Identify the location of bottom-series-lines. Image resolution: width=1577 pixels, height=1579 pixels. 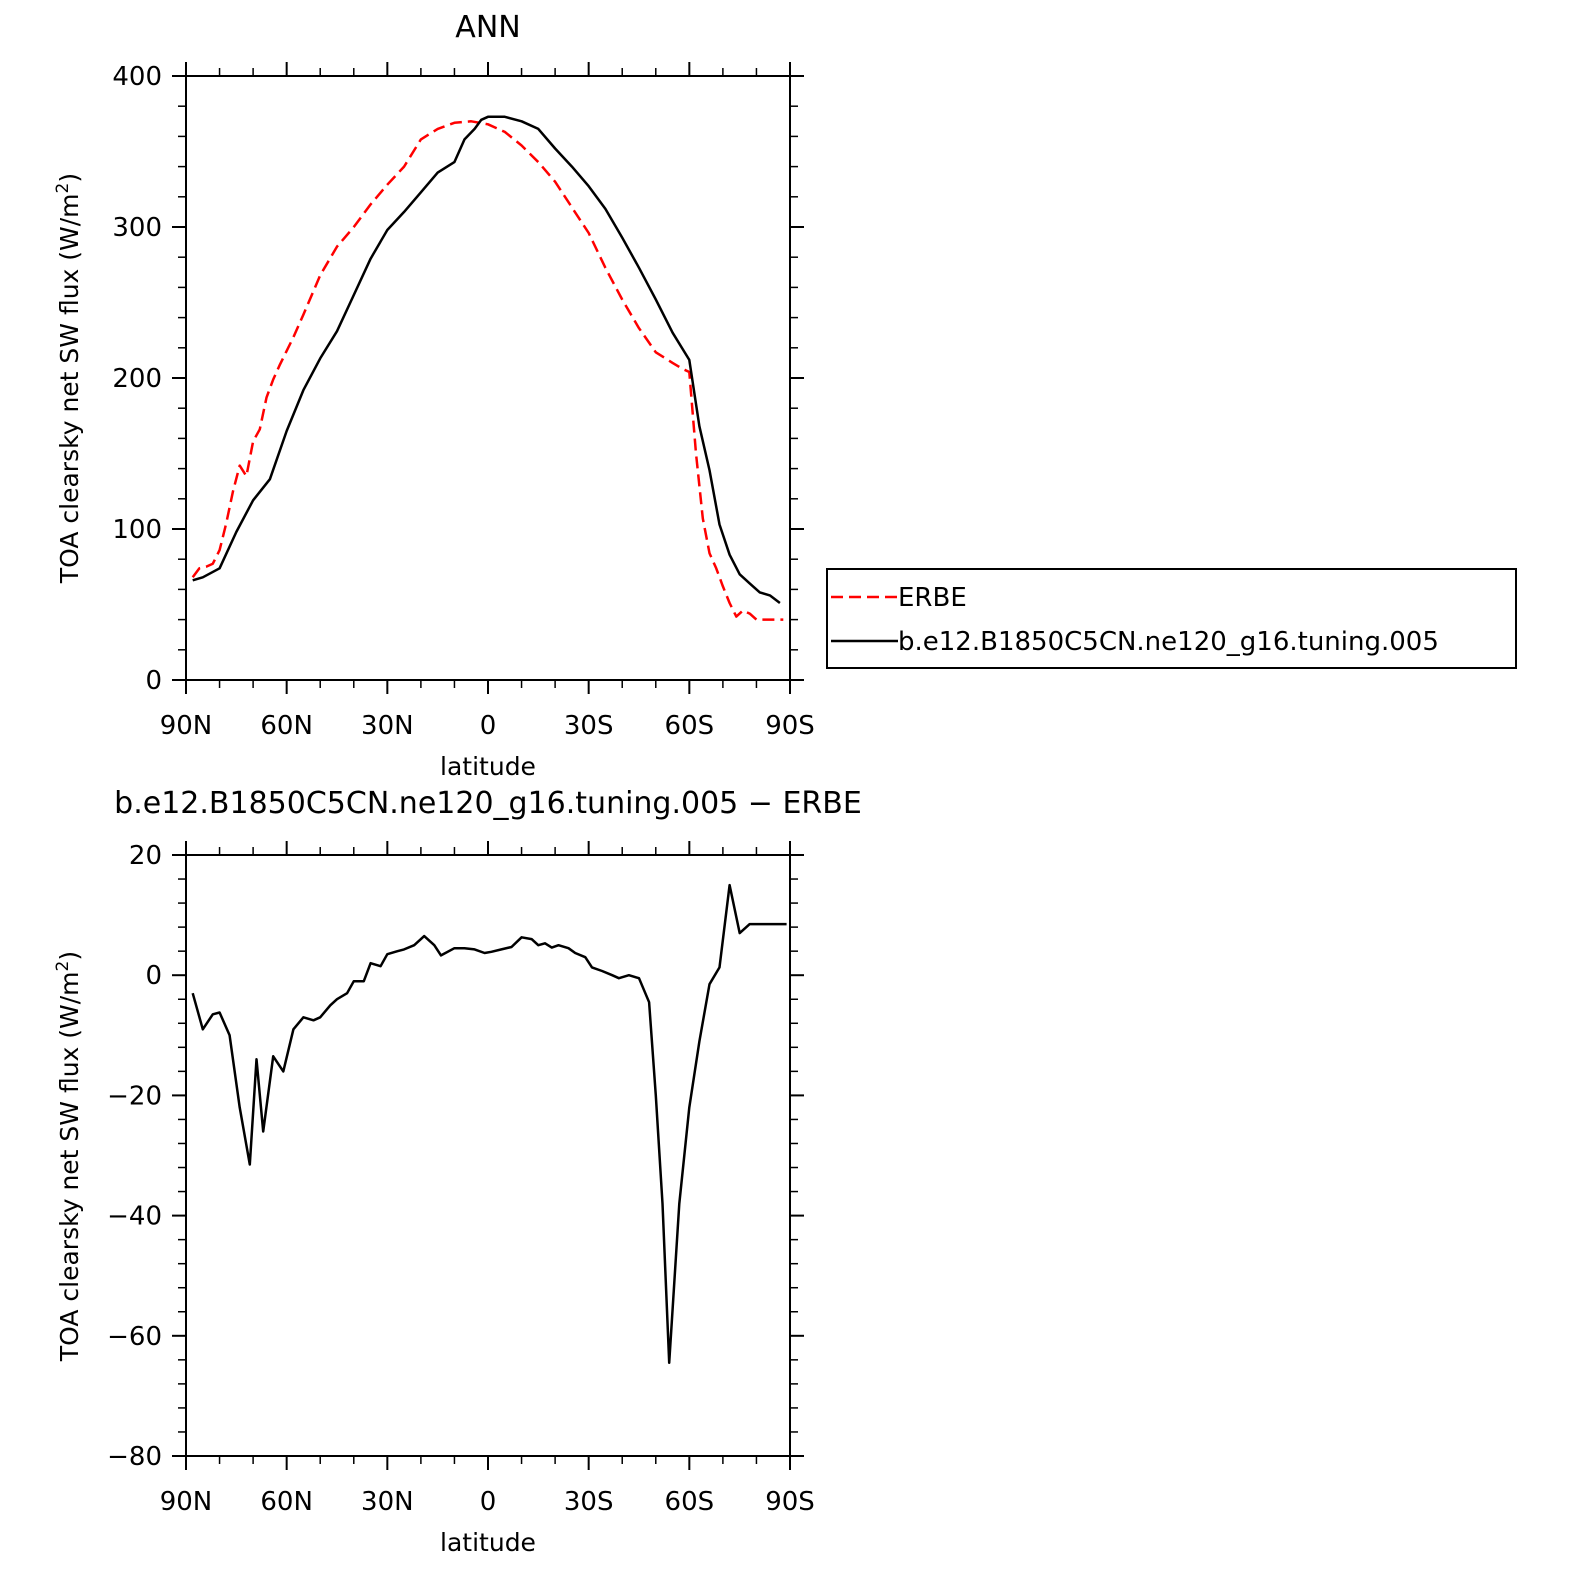
(489, 1124).